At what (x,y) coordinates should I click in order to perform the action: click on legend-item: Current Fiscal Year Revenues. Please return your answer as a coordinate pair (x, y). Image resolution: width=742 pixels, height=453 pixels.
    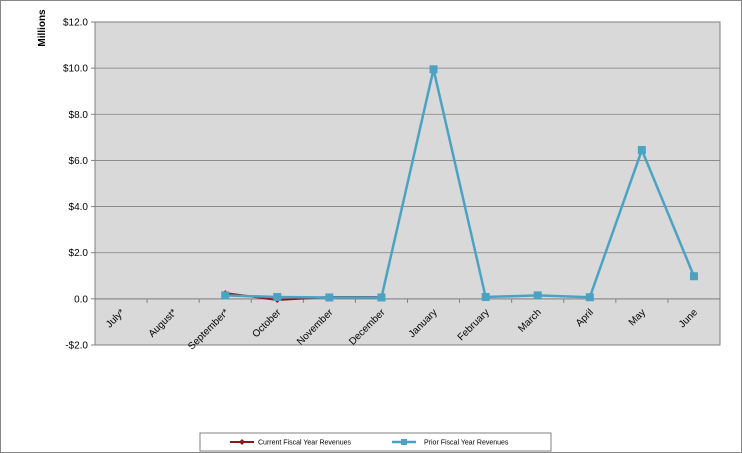
    Looking at the image, I should click on (290, 443).